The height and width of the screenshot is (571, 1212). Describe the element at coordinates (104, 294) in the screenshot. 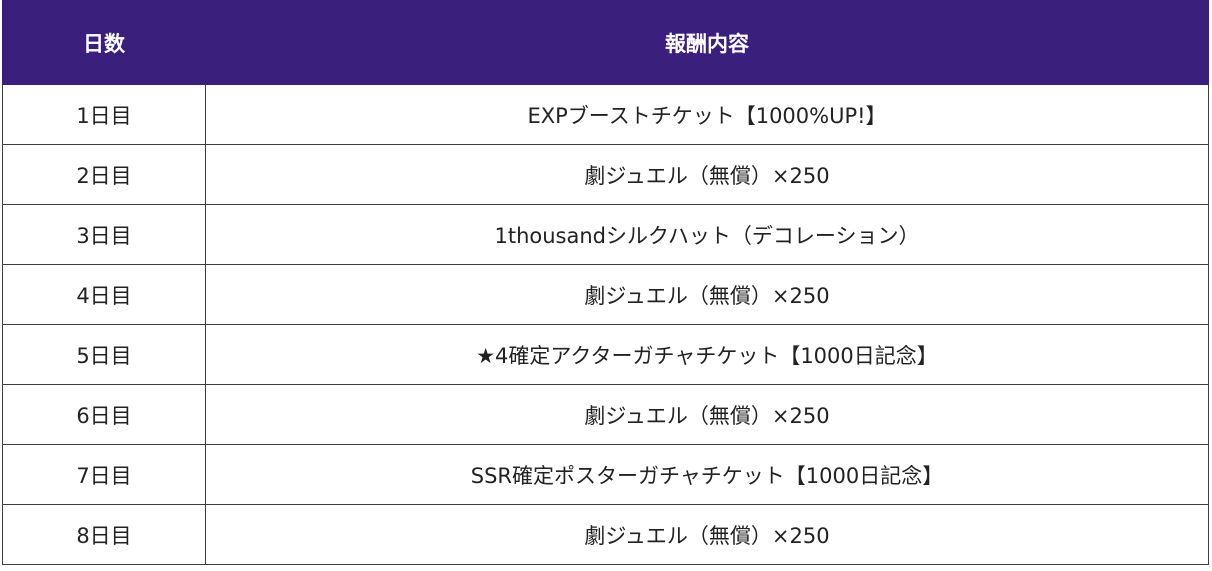

I see `day-cell: 4日目` at that location.